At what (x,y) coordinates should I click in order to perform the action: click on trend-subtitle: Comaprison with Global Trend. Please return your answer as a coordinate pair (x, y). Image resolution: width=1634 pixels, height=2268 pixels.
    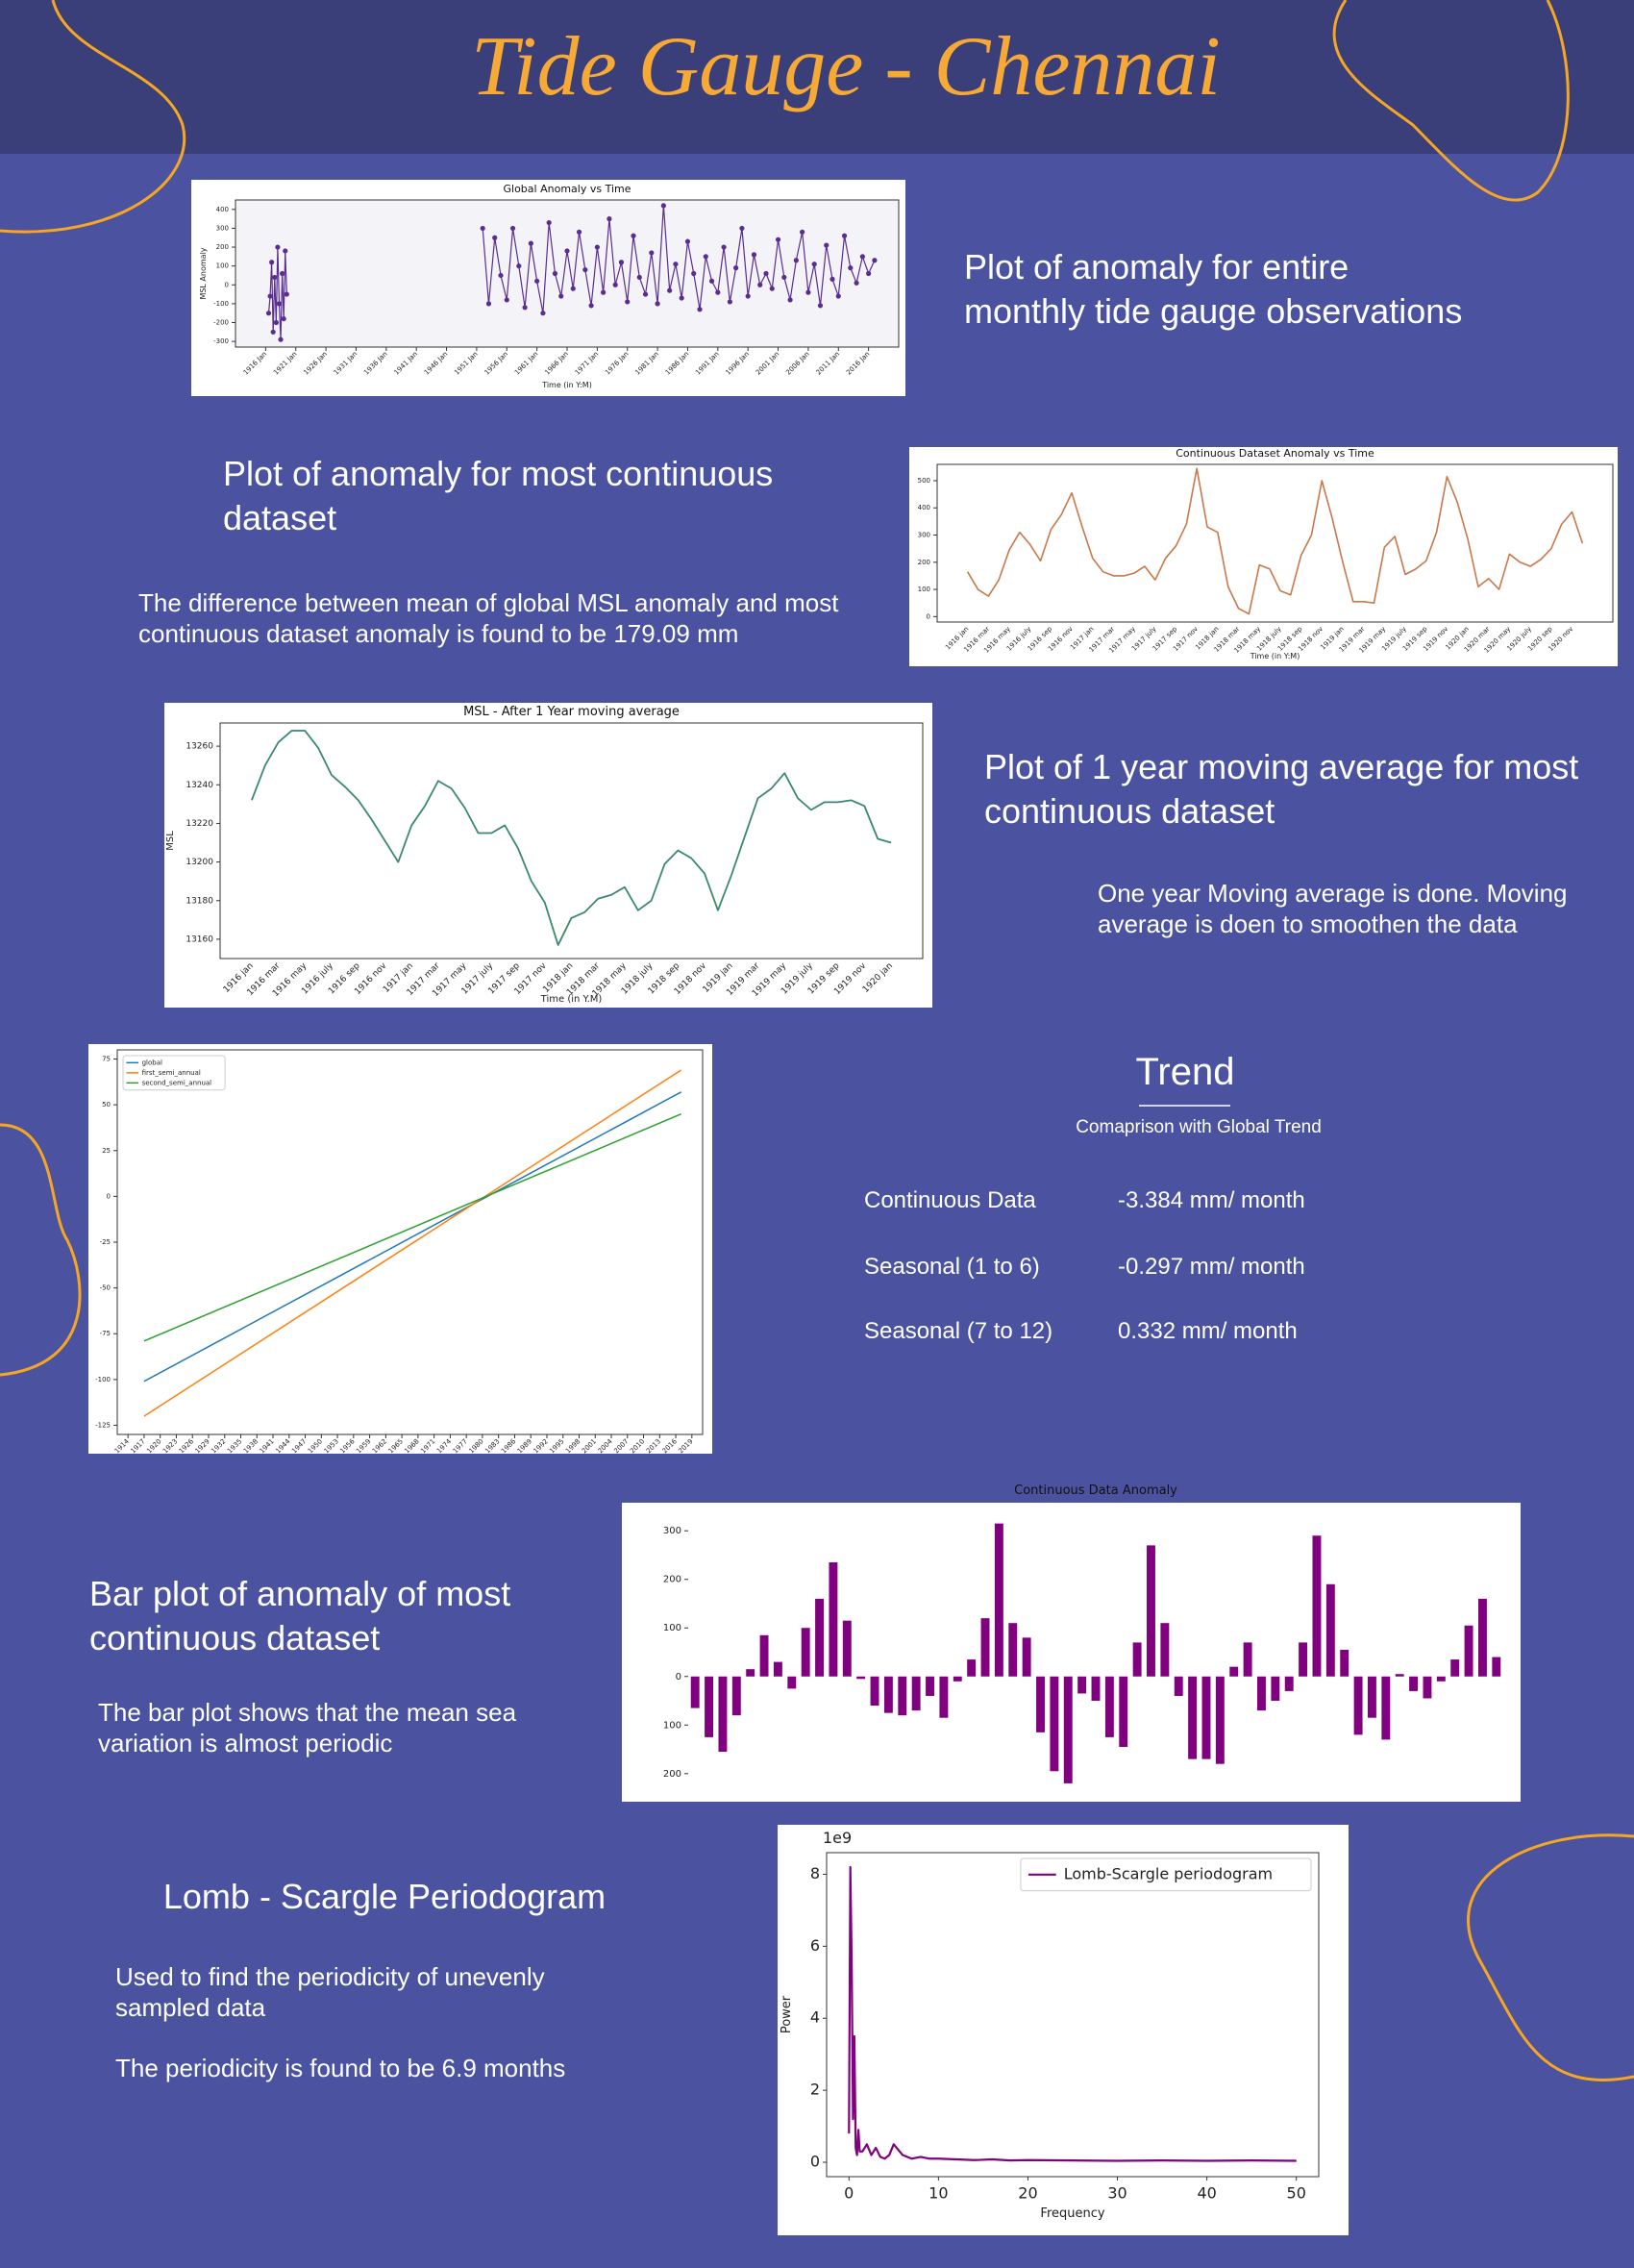
    Looking at the image, I should click on (1199, 1127).